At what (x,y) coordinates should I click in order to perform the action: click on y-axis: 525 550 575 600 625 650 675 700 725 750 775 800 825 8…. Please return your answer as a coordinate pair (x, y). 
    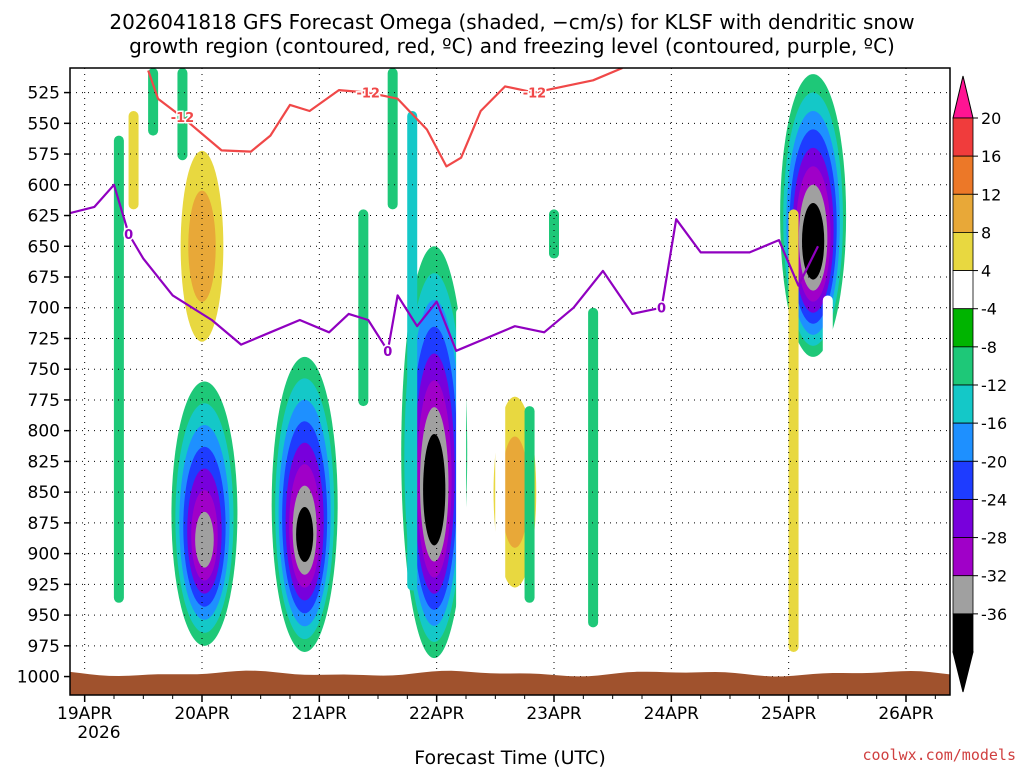
    Looking at the image, I should click on (43, 386).